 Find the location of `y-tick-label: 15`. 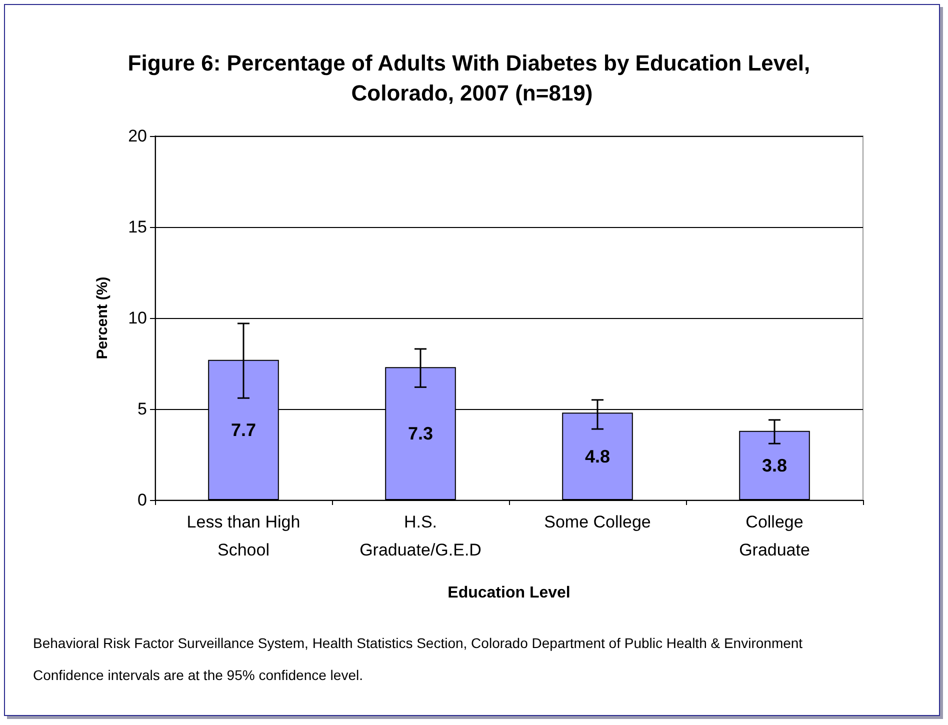

y-tick-label: 15 is located at coordinates (137, 227).